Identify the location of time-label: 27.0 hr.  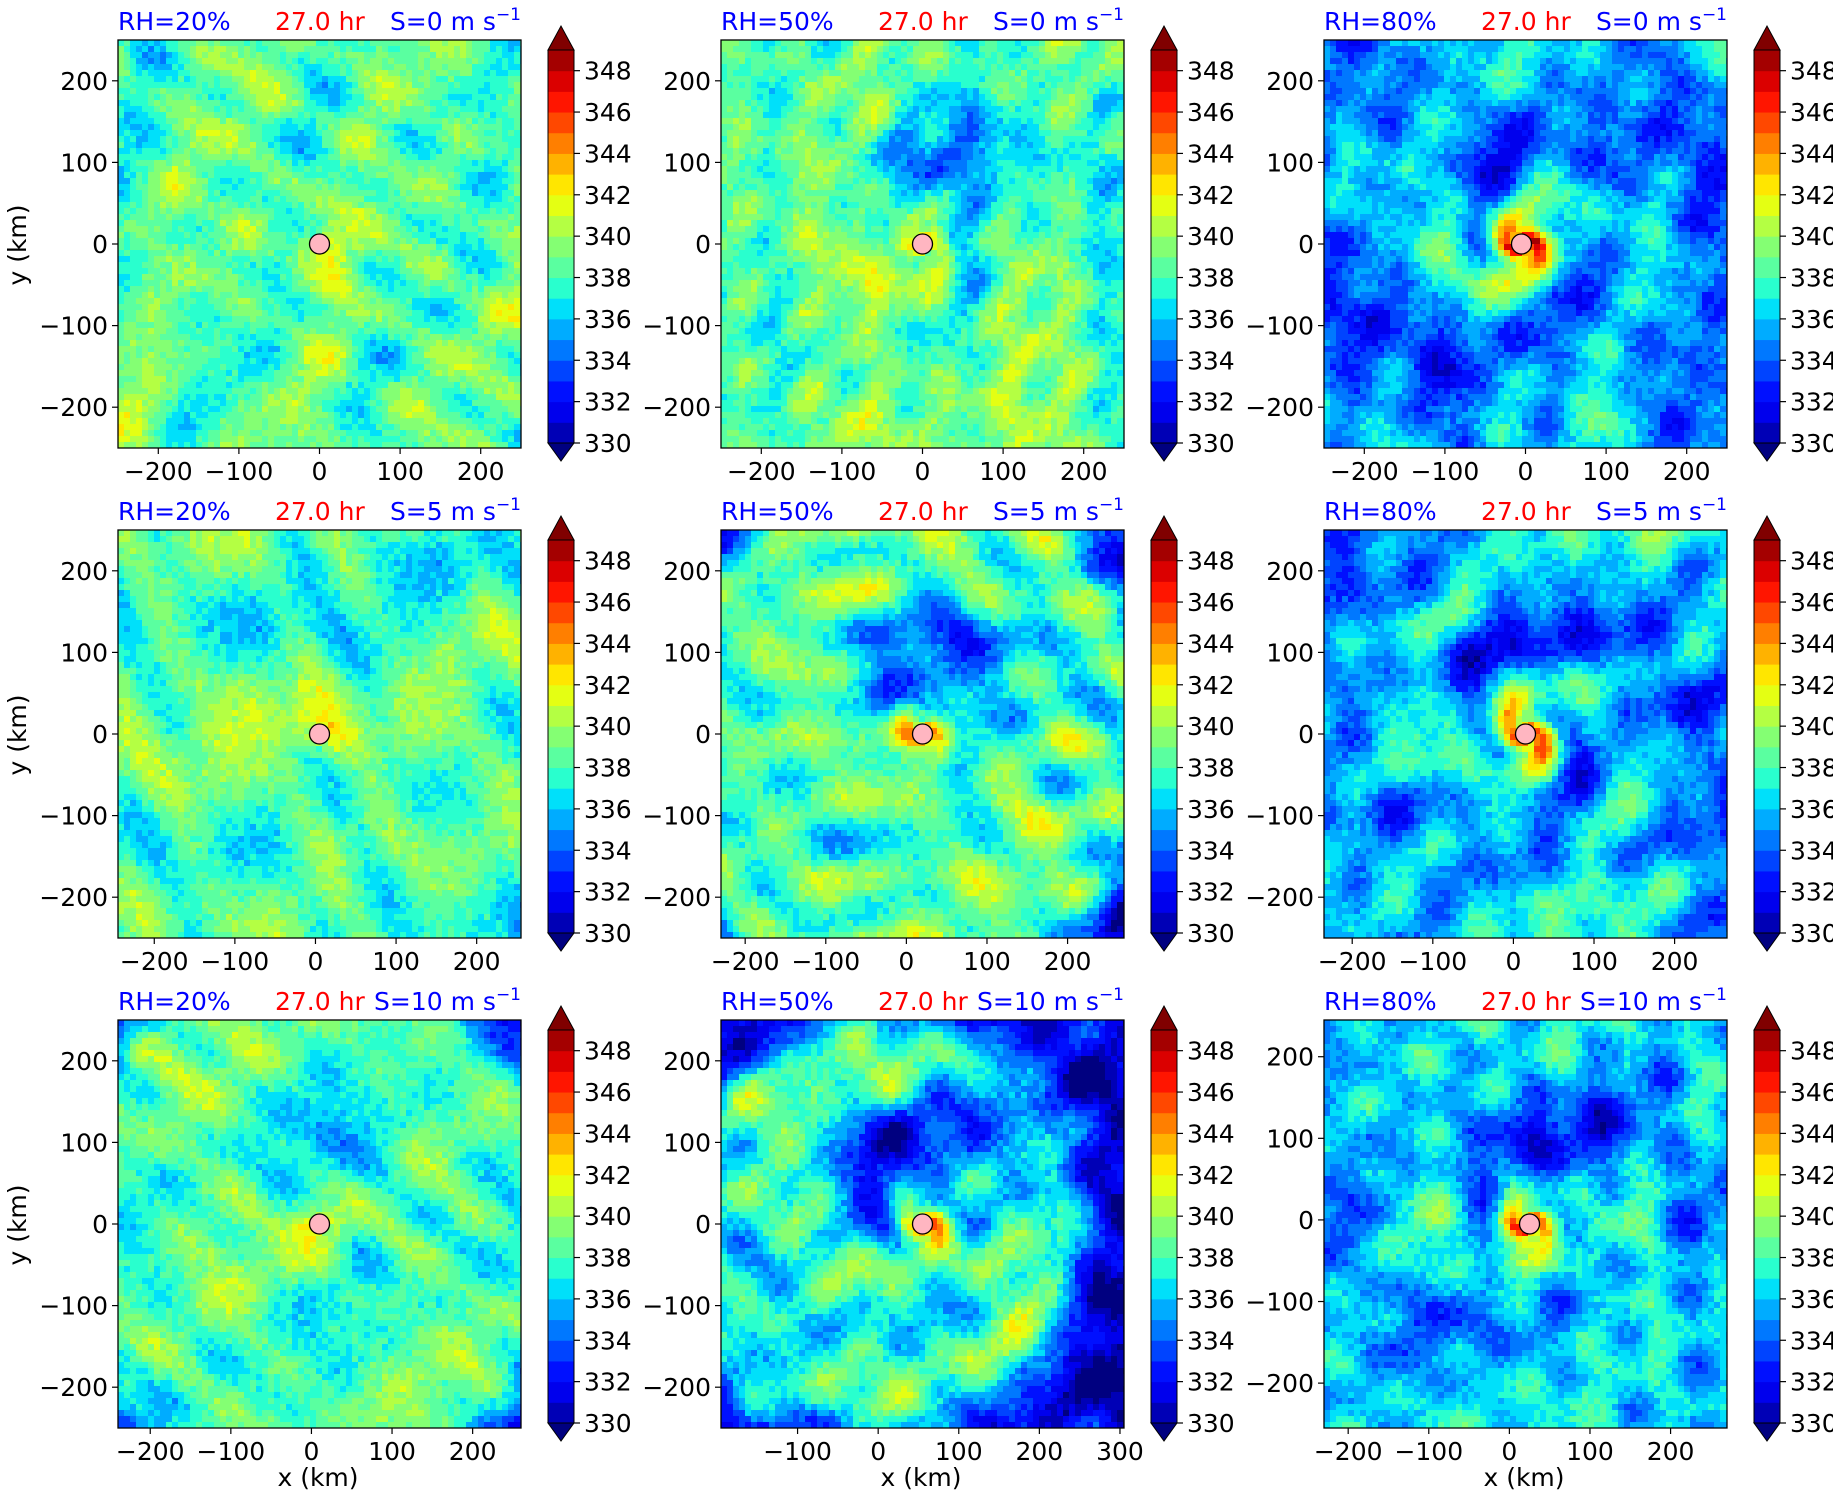
(320, 511).